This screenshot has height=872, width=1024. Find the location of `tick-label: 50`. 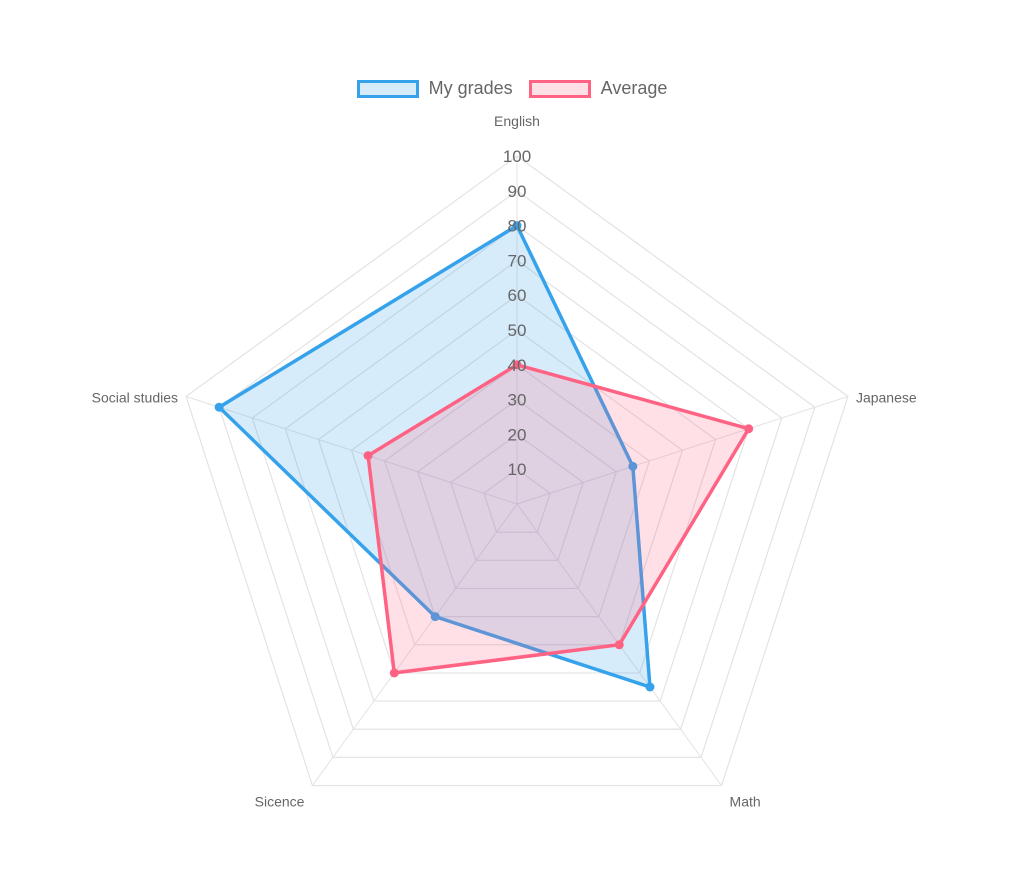

tick-label: 50 is located at coordinates (517, 330).